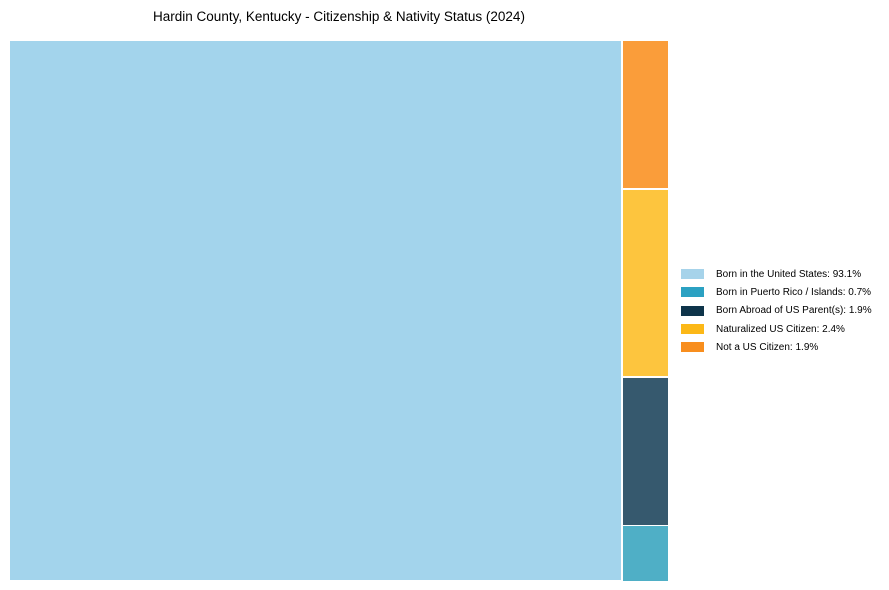 The width and height of the screenshot is (889, 590). I want to click on legend-label: Born in the United States: 93.1%, so click(789, 274).